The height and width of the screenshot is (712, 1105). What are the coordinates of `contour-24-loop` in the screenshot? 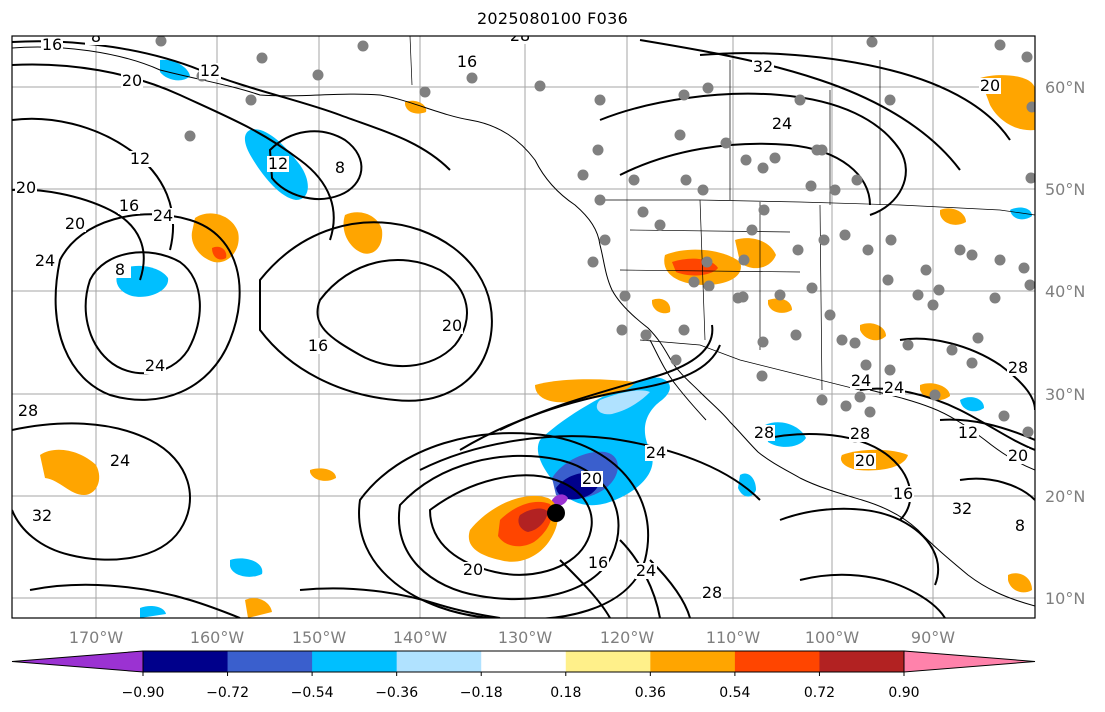 It's located at (142, 313).